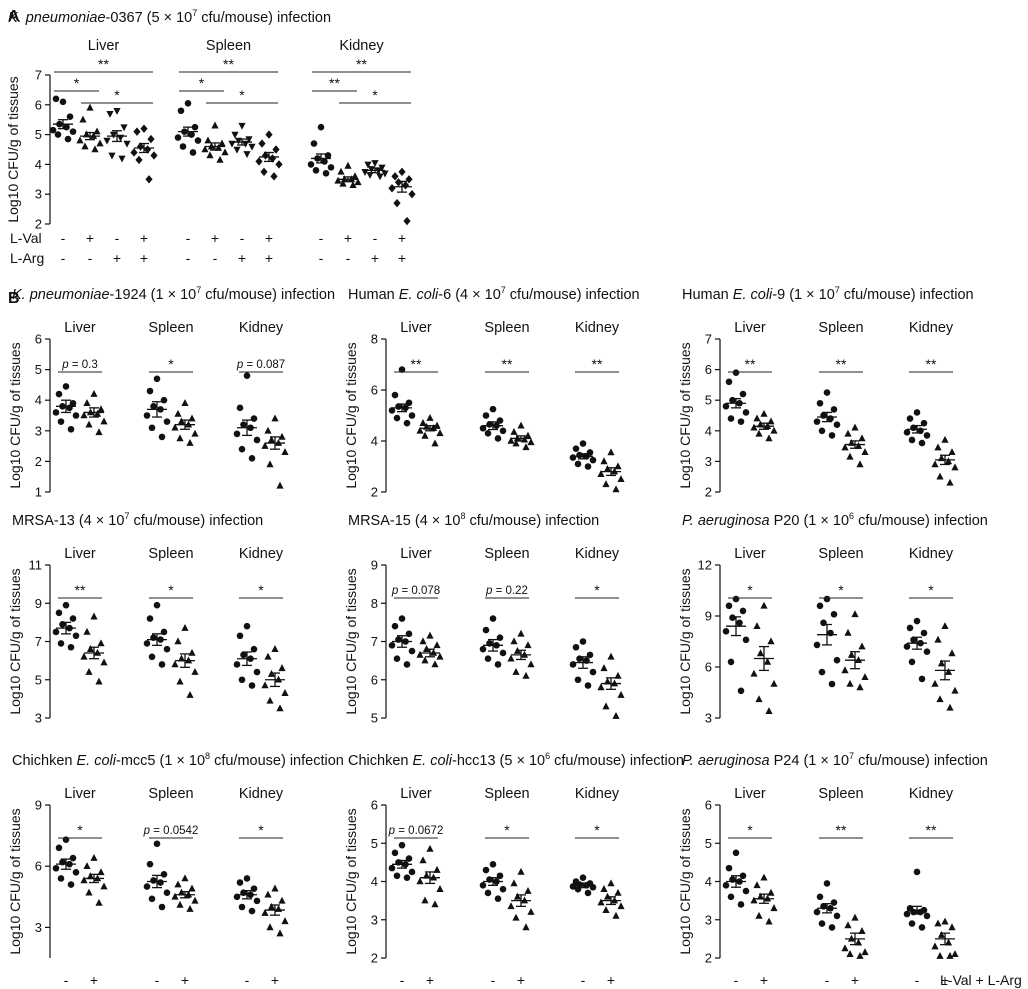 The image size is (1028, 989). What do you see at coordinates (38, 400) in the screenshot?
I see `y-tick-label: 4` at bounding box center [38, 400].